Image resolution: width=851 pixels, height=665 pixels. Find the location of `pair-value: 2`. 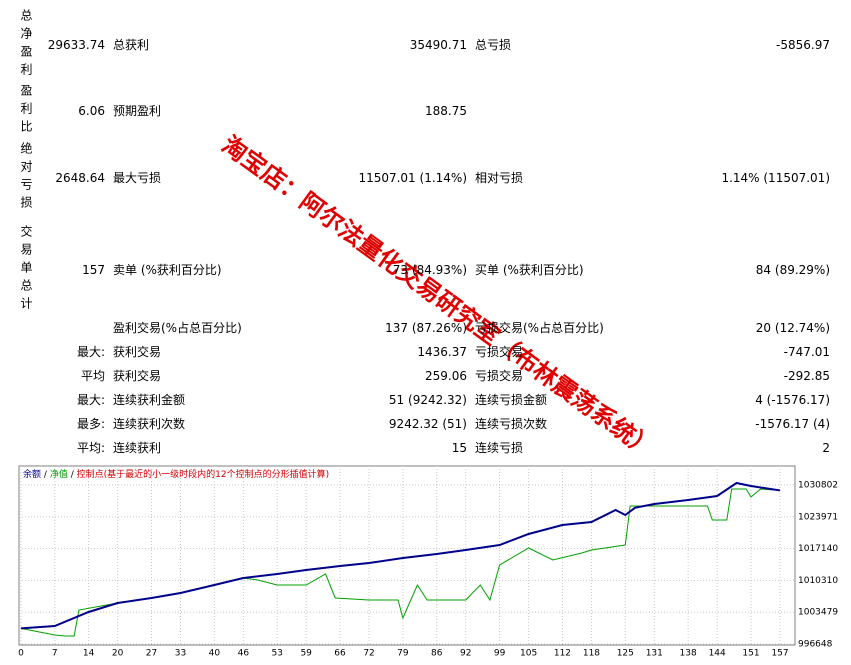

pair-value: 2 is located at coordinates (826, 448).